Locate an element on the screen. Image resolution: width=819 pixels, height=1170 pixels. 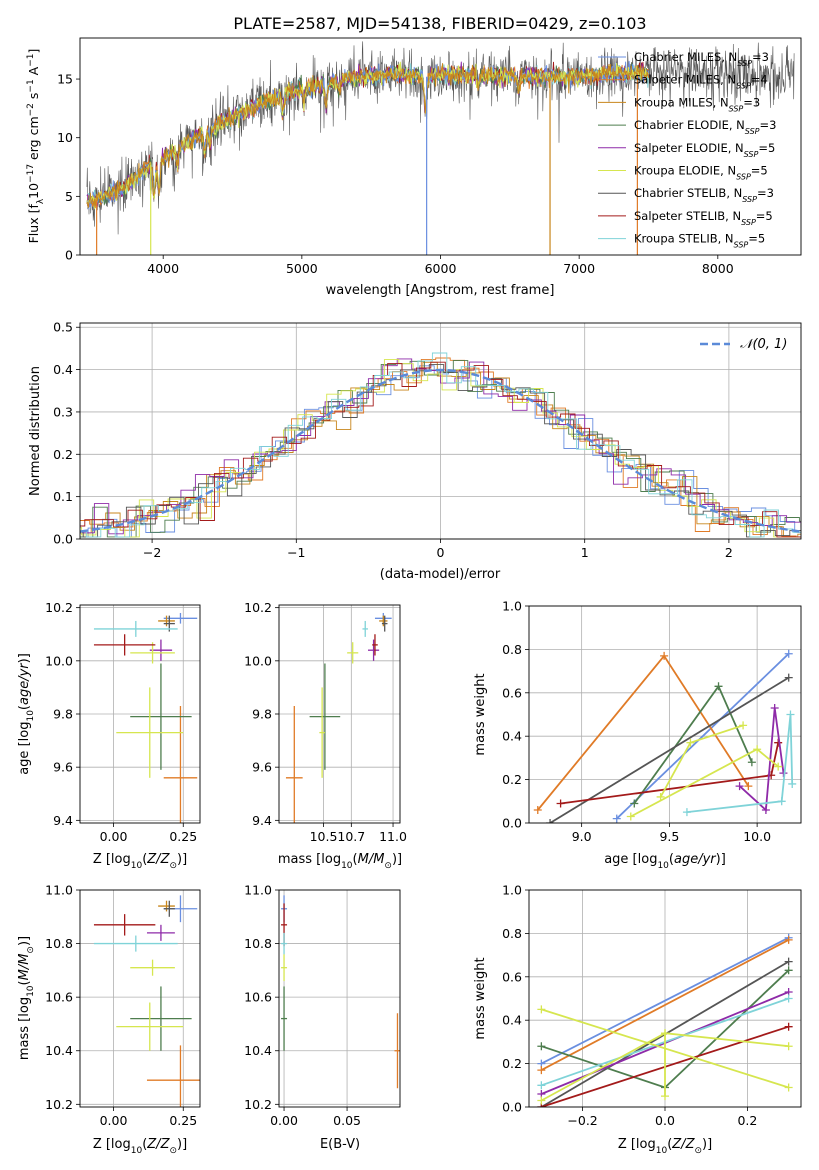
x-tick-label: 0.0 is located at coordinates (665, 1120).